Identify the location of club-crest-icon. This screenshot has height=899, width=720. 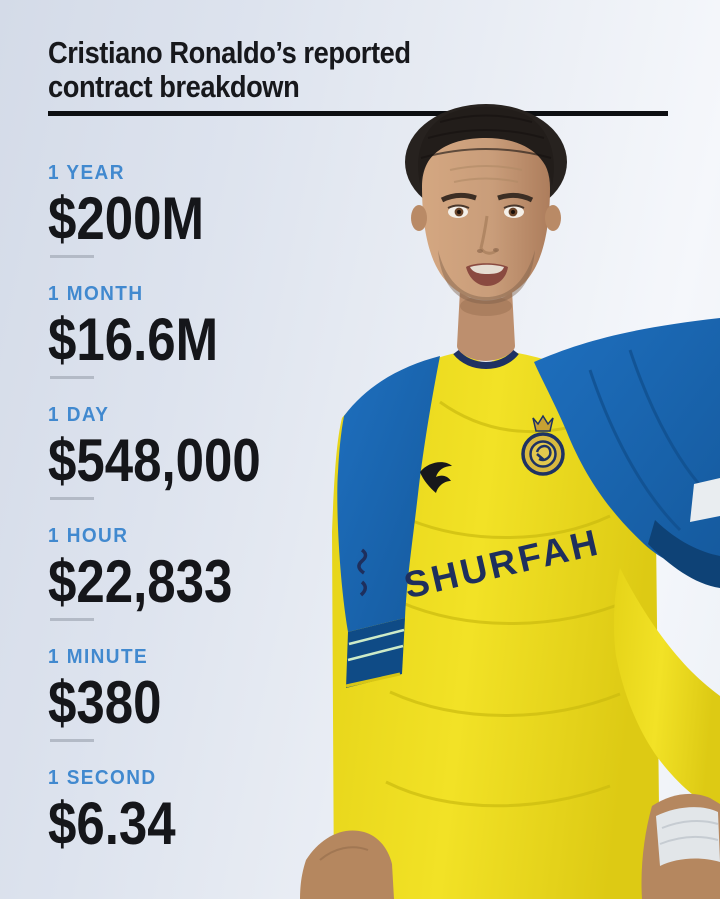
(543, 445).